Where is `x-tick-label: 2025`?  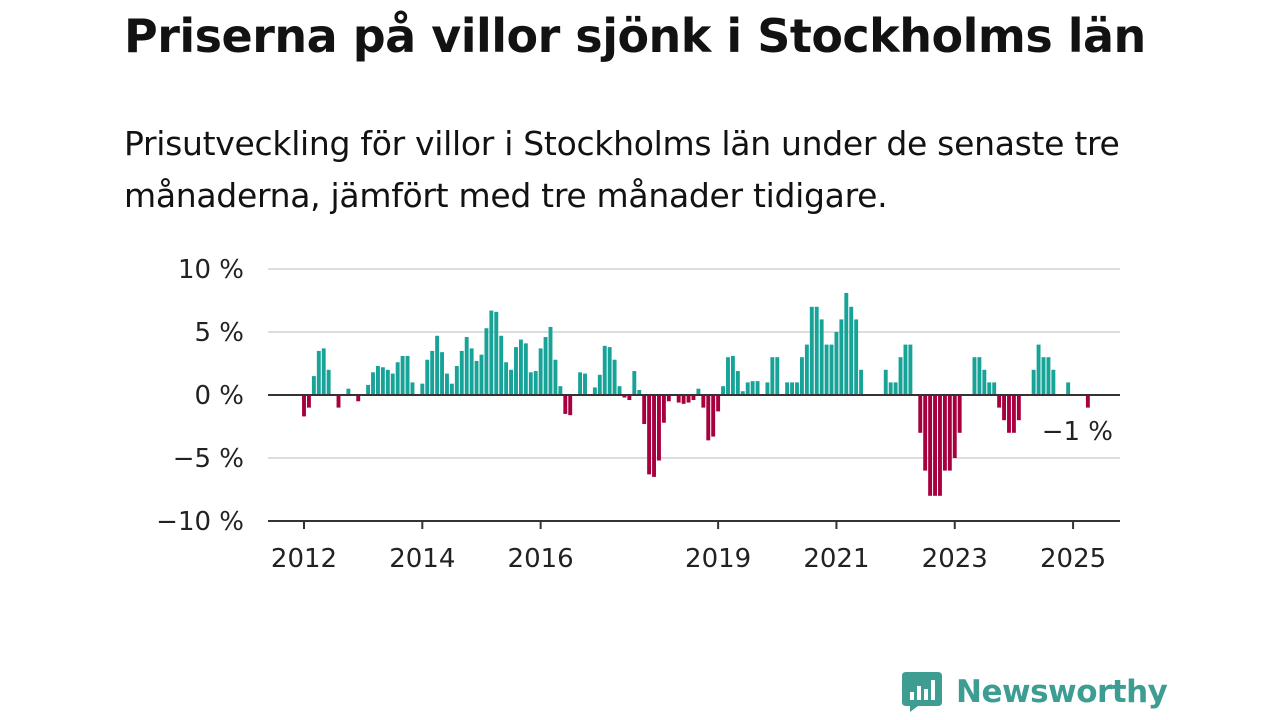
x-tick-label: 2025 is located at coordinates (1073, 559).